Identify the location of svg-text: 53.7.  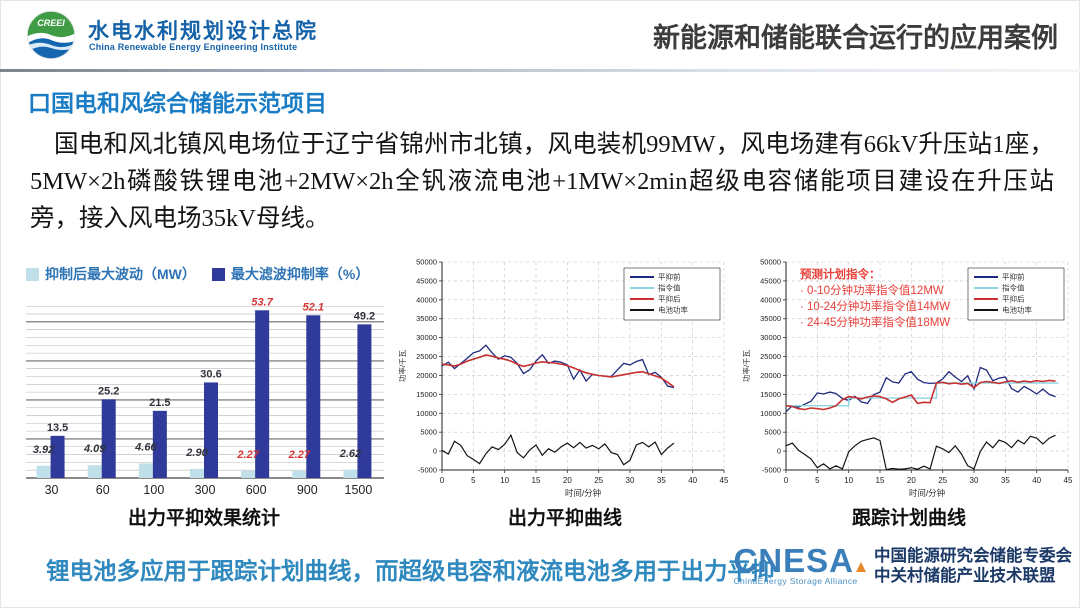
(262, 302).